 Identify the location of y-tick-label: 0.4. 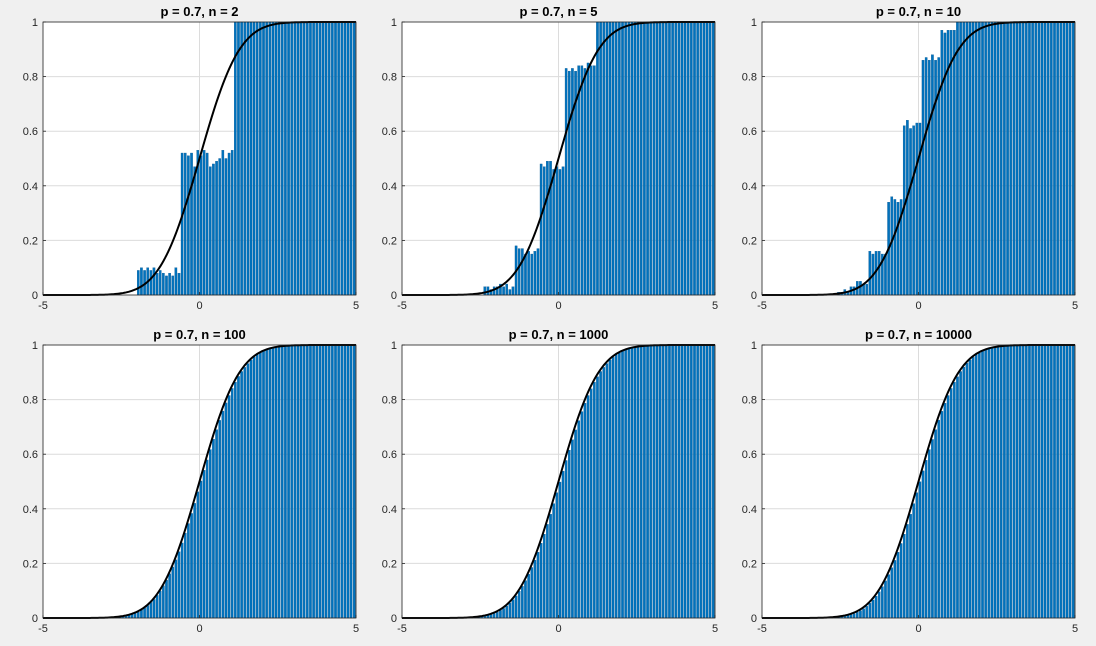
(749, 187).